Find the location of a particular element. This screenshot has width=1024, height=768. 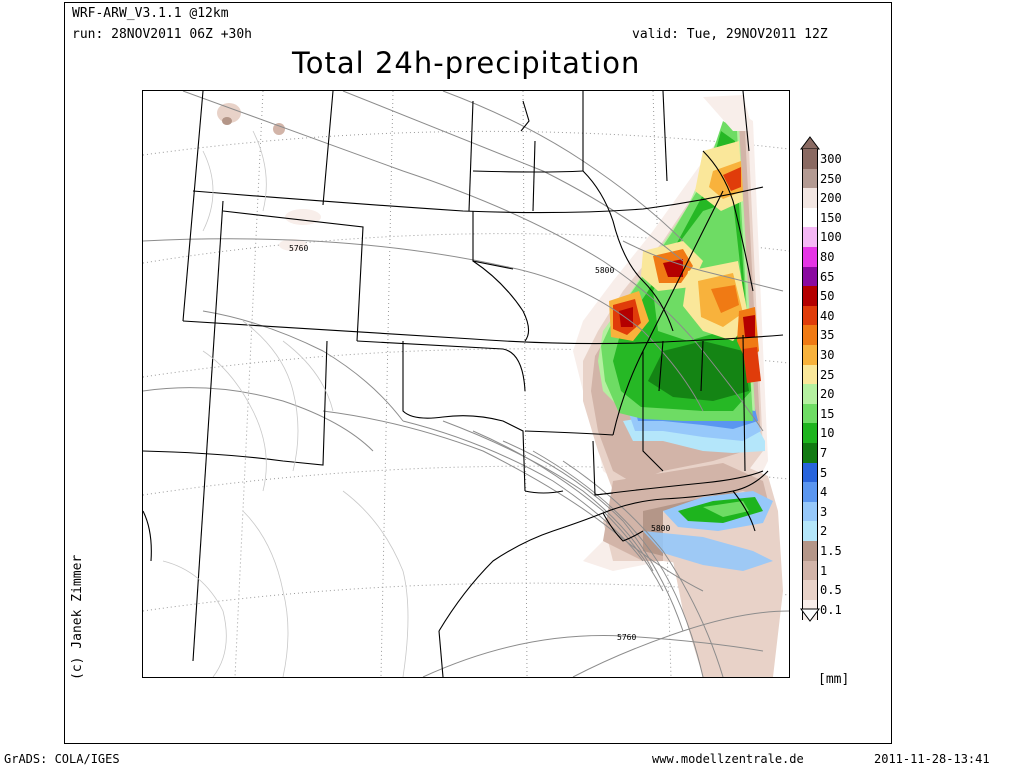

map-title: Total 24h-precipitation is located at coordinates (466, 63).